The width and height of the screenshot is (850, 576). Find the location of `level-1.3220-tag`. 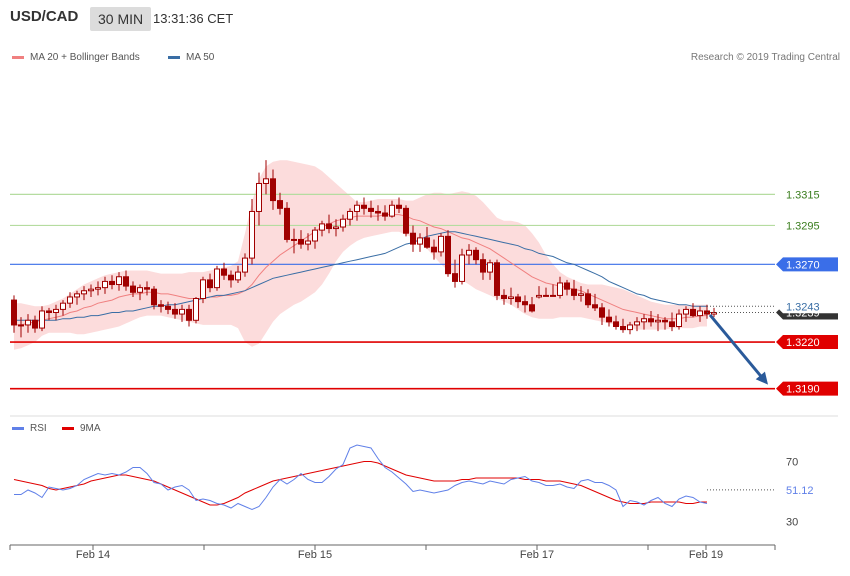

level-1.3220-tag is located at coordinates (807, 342).